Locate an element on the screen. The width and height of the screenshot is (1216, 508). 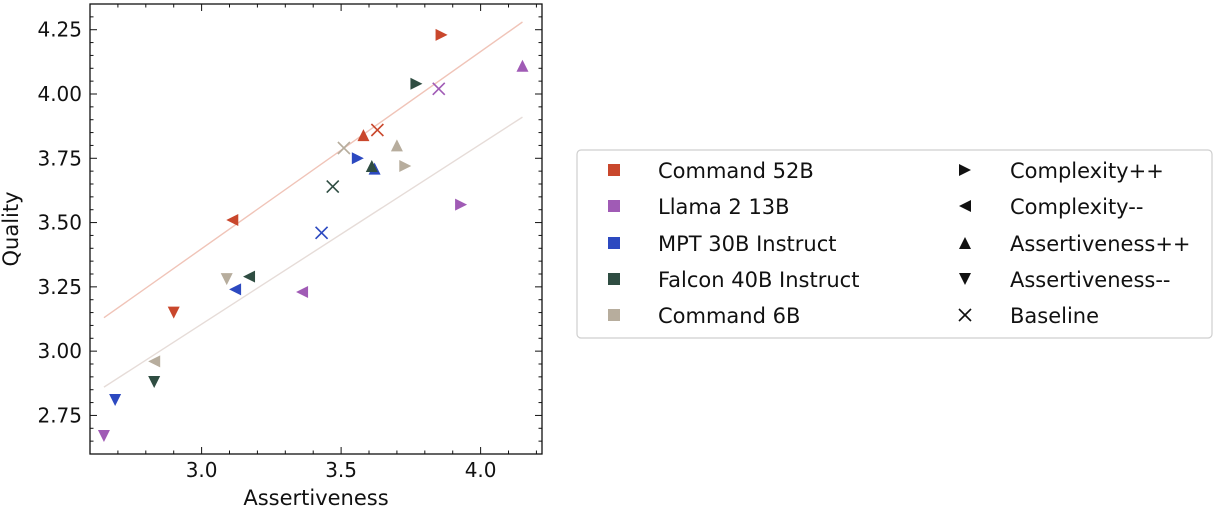
y-tick-label: 4.00 is located at coordinates (59, 94).